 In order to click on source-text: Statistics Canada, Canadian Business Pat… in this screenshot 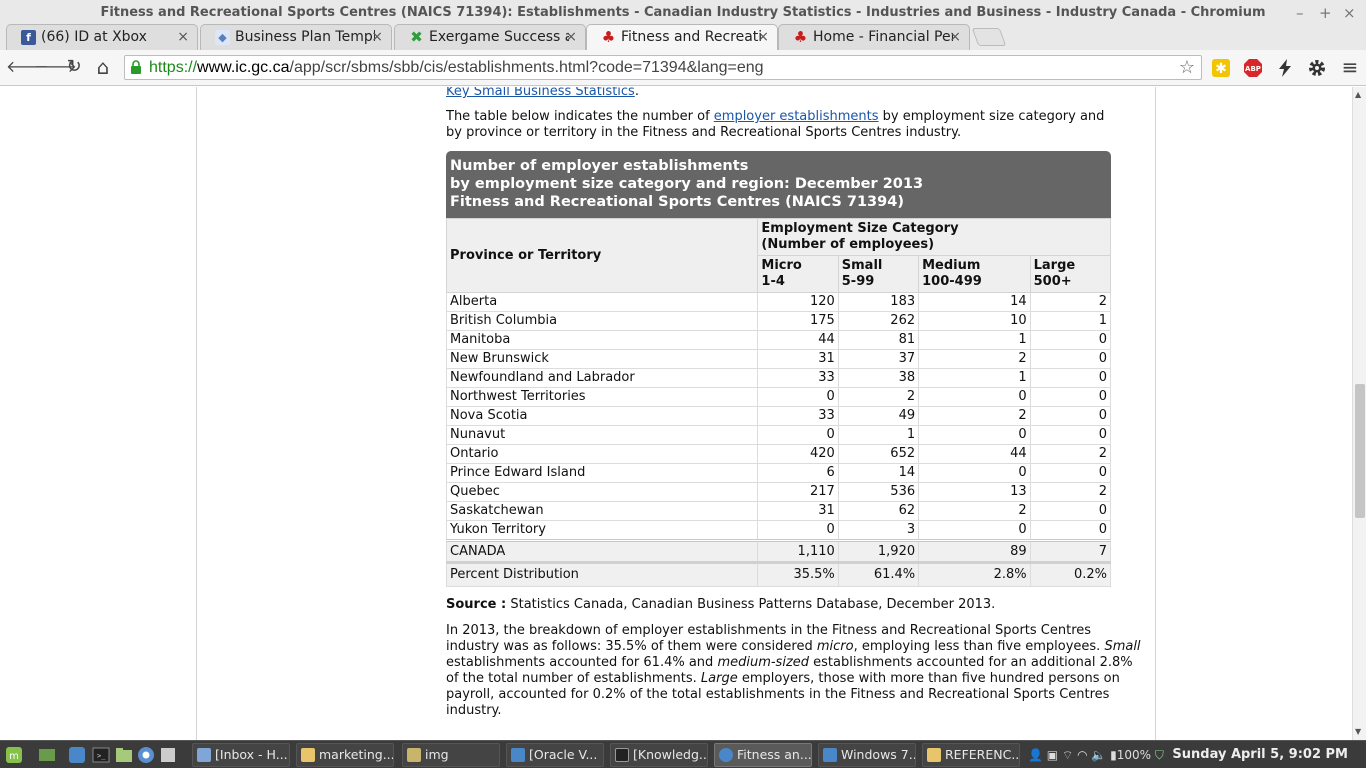, I will do `click(751, 604)`.